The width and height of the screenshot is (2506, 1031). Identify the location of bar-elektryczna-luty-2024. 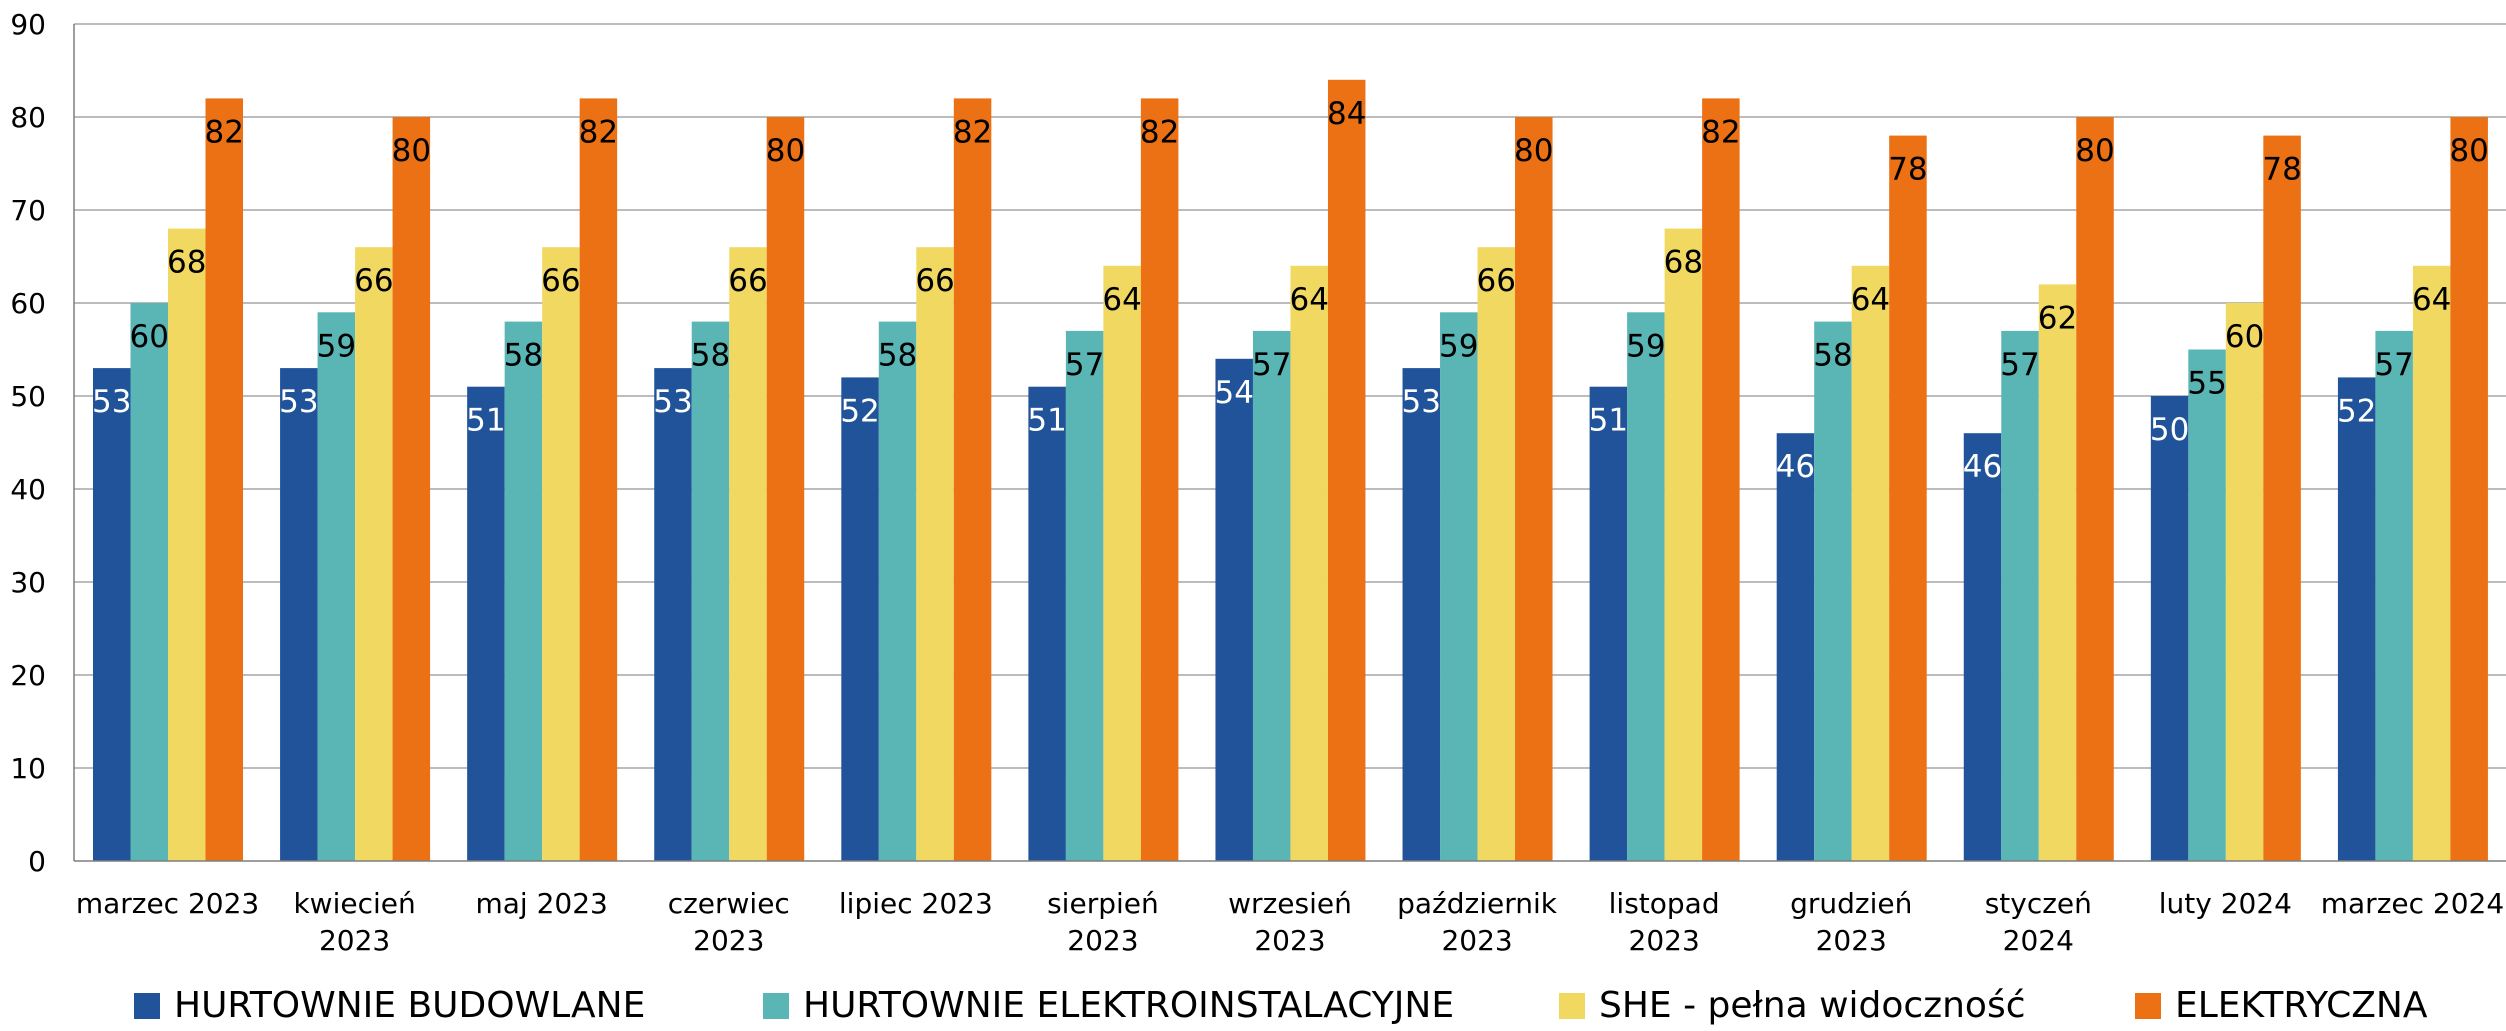
(2282, 498).